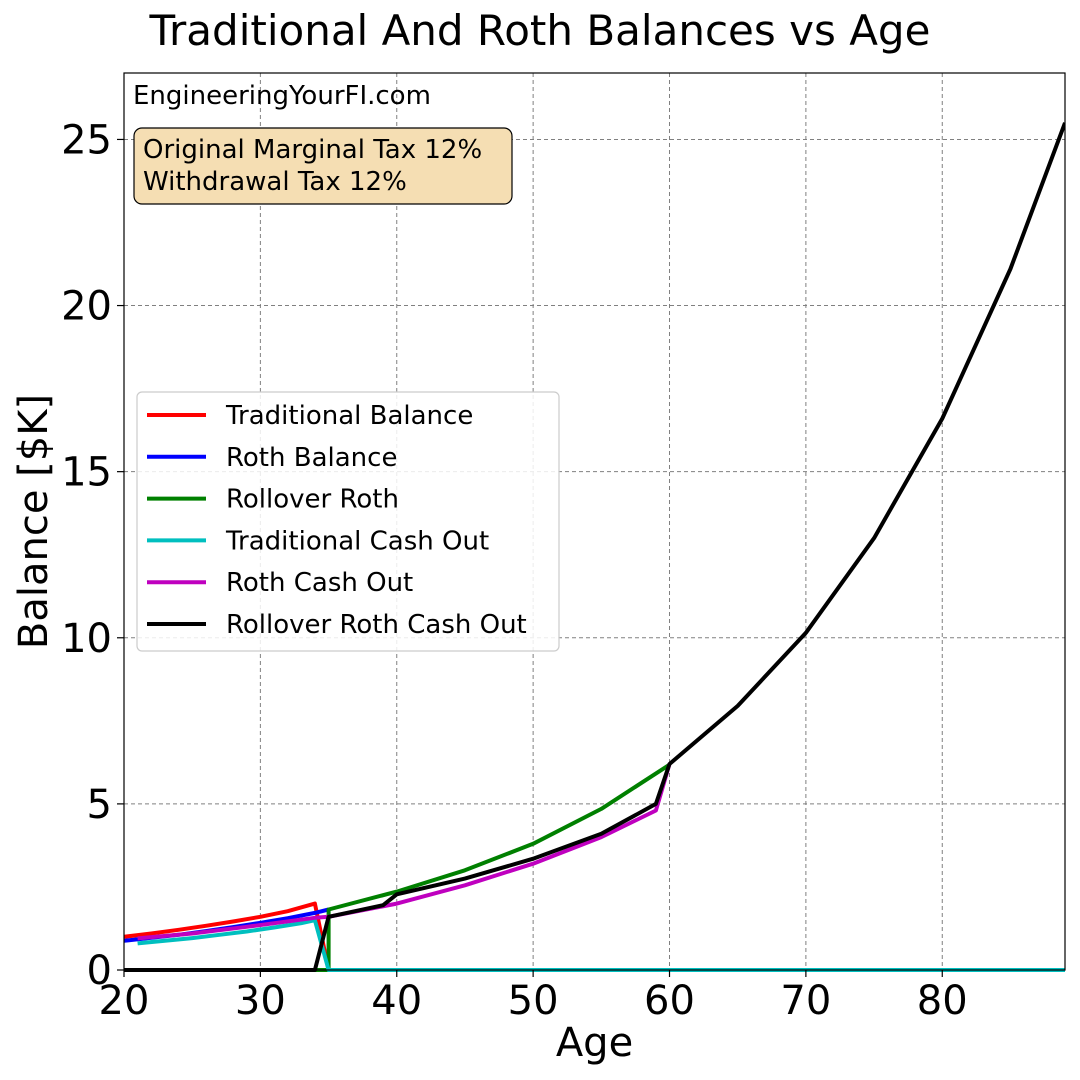 Image resolution: width=1080 pixels, height=1080 pixels. I want to click on legend-label-roth-cash-out: Roth Cash Out, so click(319, 583).